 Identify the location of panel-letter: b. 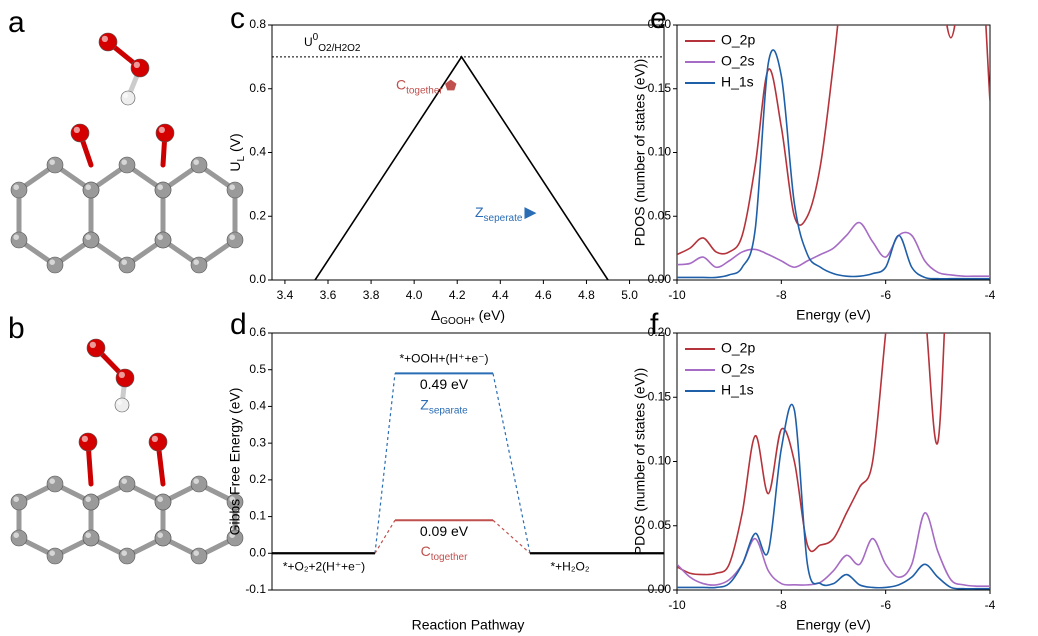
(16, 328).